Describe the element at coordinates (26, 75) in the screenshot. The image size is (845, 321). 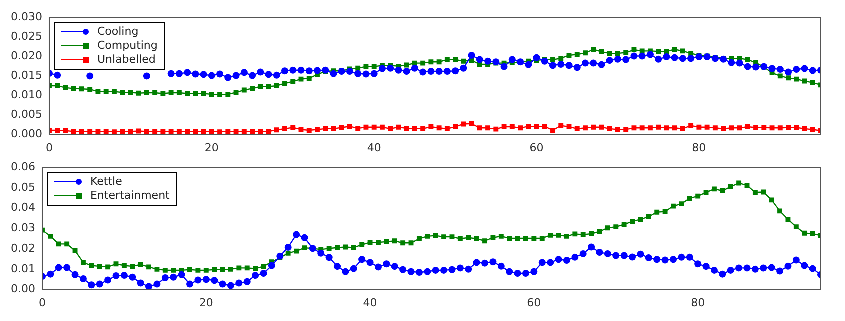
I see `y-tick-label: 0.015` at that location.